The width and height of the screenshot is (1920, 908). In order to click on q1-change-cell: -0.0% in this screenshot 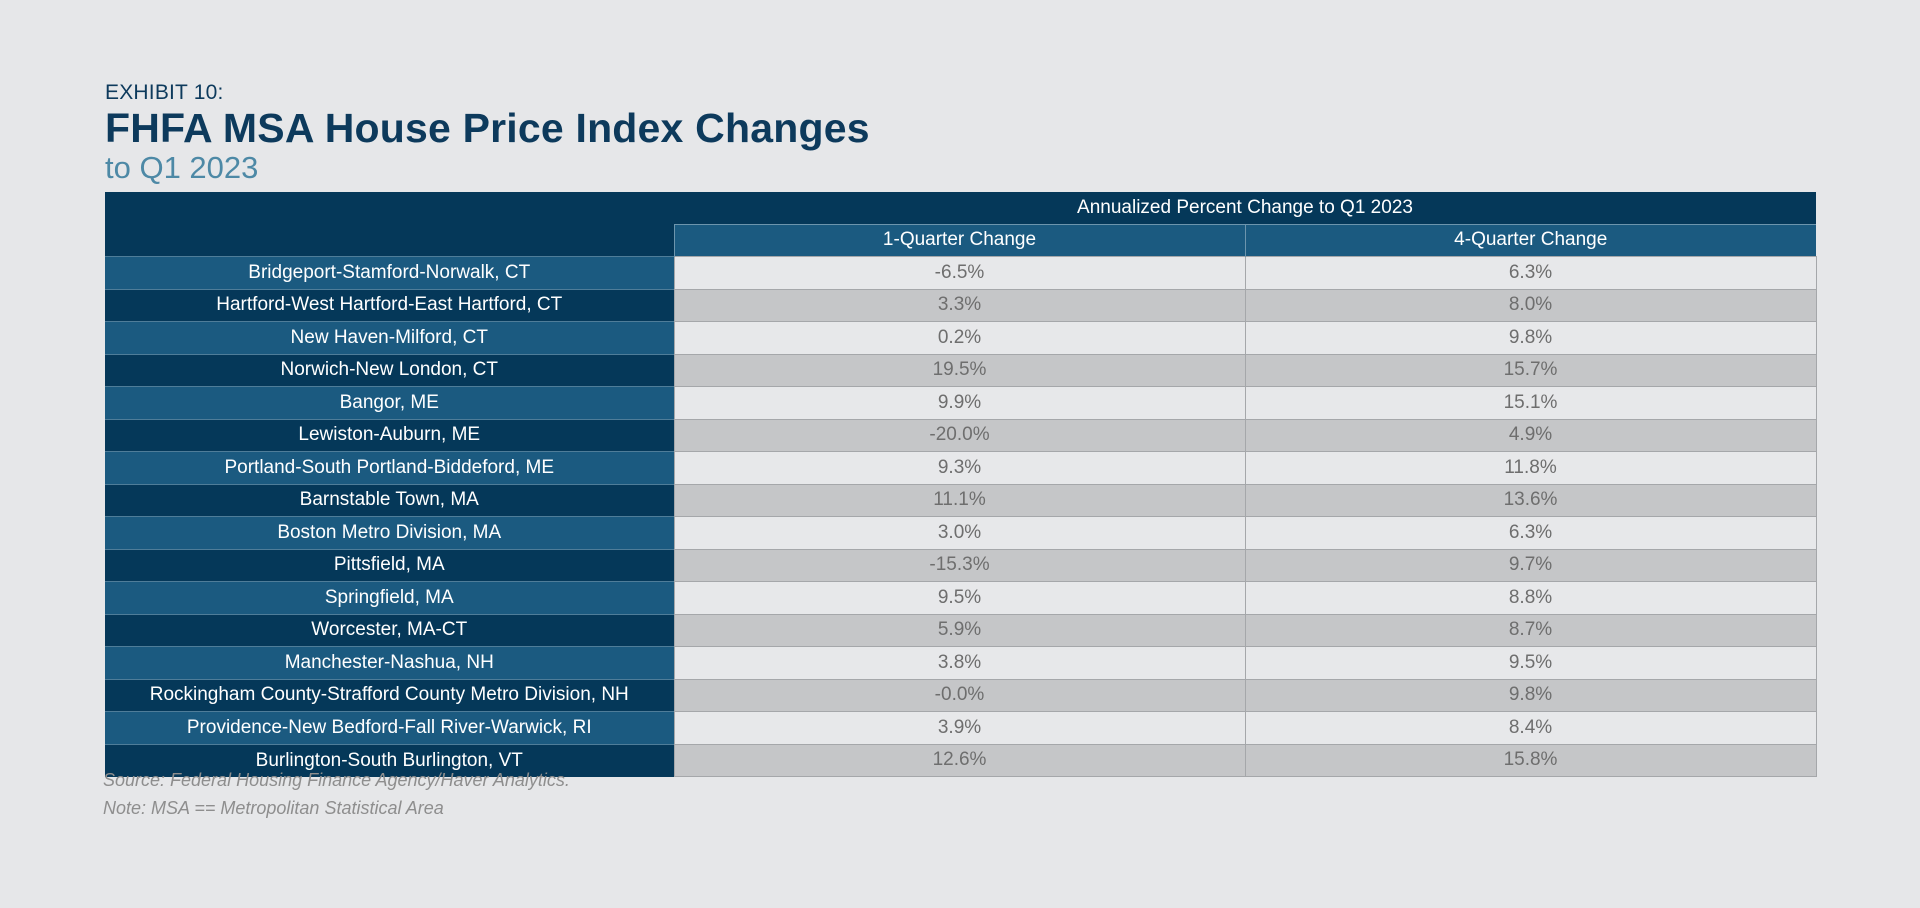, I will do `click(959, 695)`.